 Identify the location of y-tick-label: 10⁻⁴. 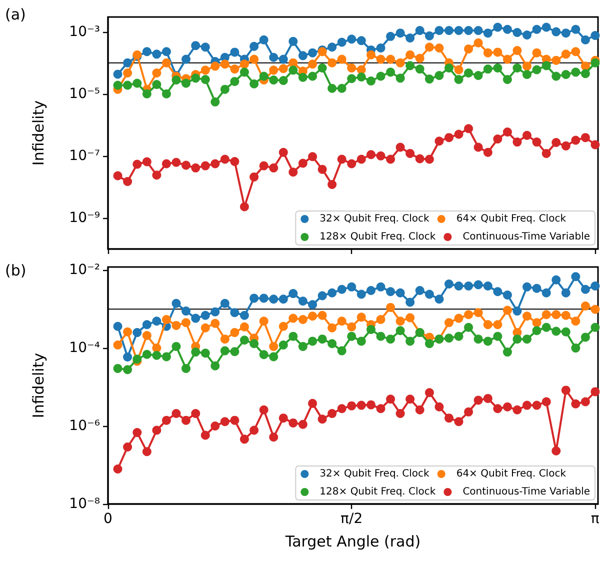
(84, 348).